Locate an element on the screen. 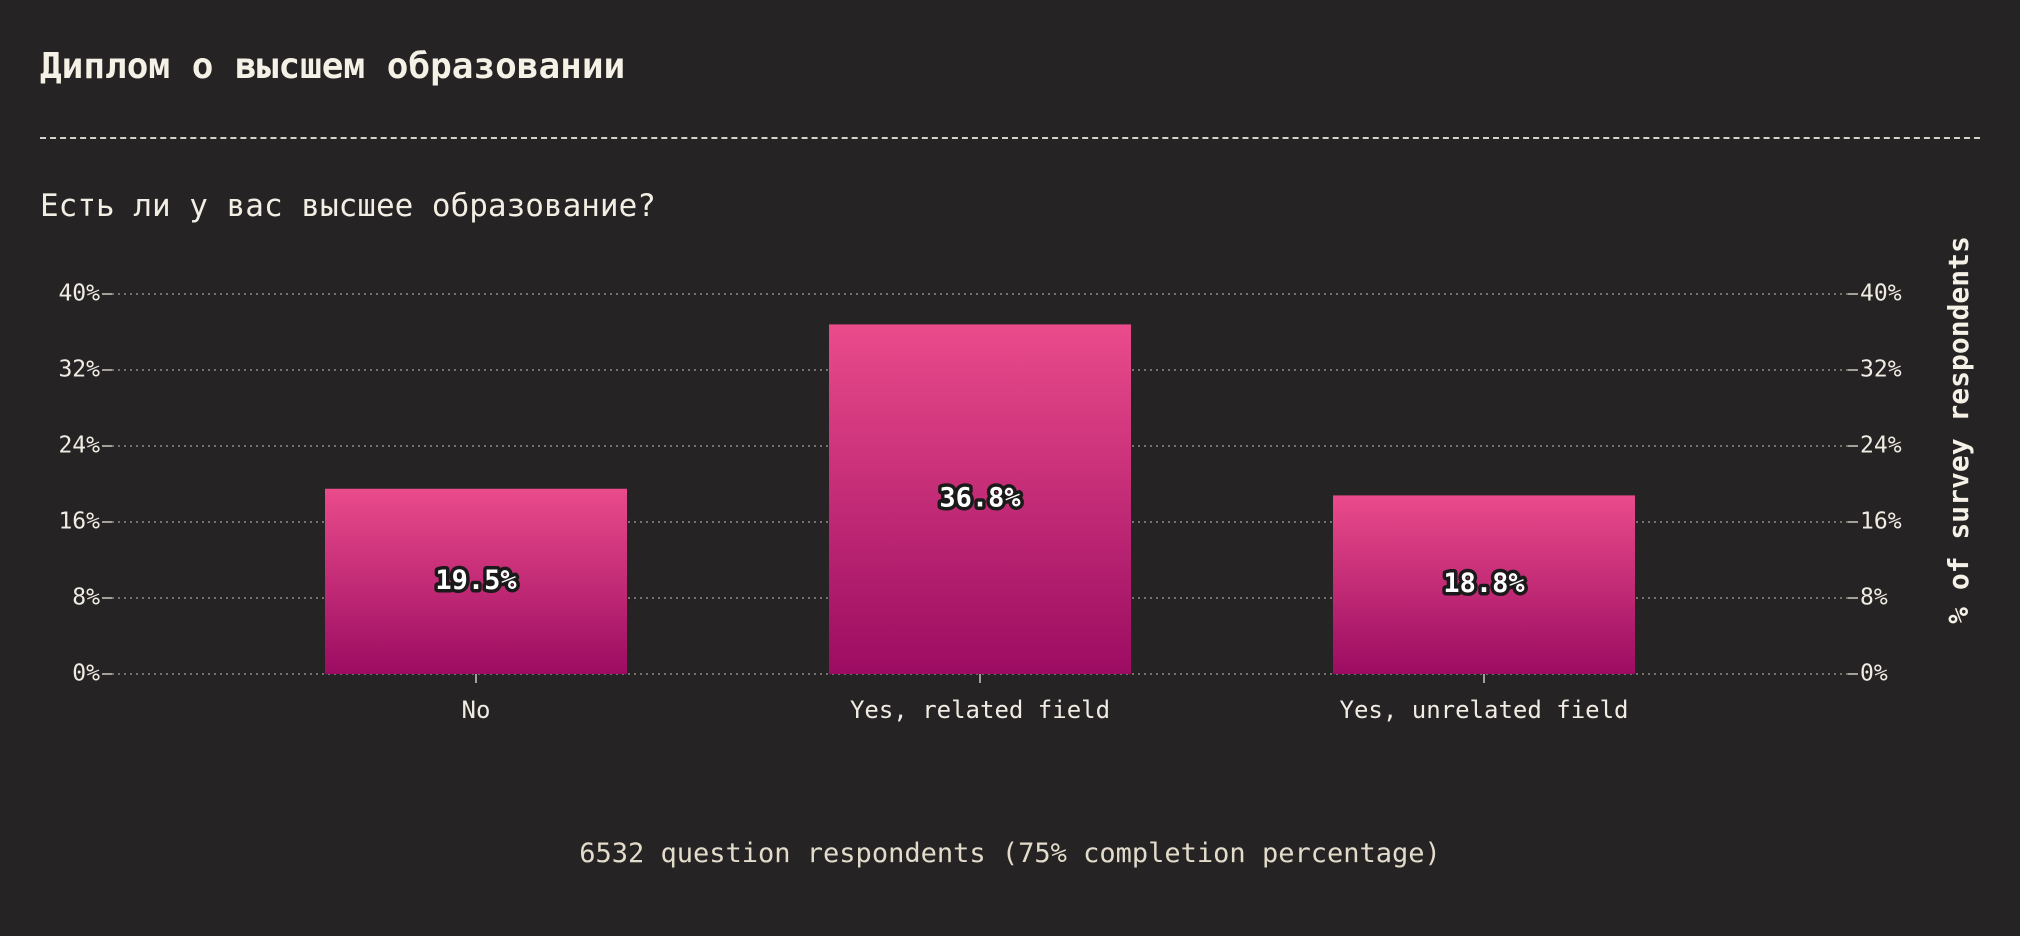 Image resolution: width=2020 pixels, height=936 pixels. x-category-label: No is located at coordinates (476, 710).